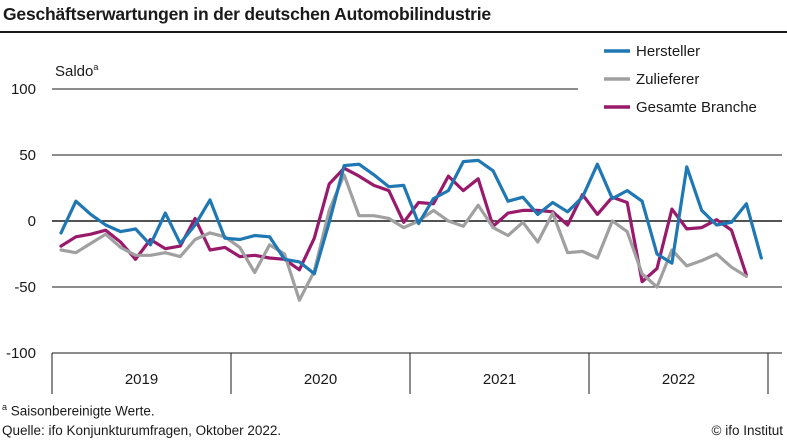  What do you see at coordinates (747, 430) in the screenshot?
I see `credit: © ifo Institut` at bounding box center [747, 430].